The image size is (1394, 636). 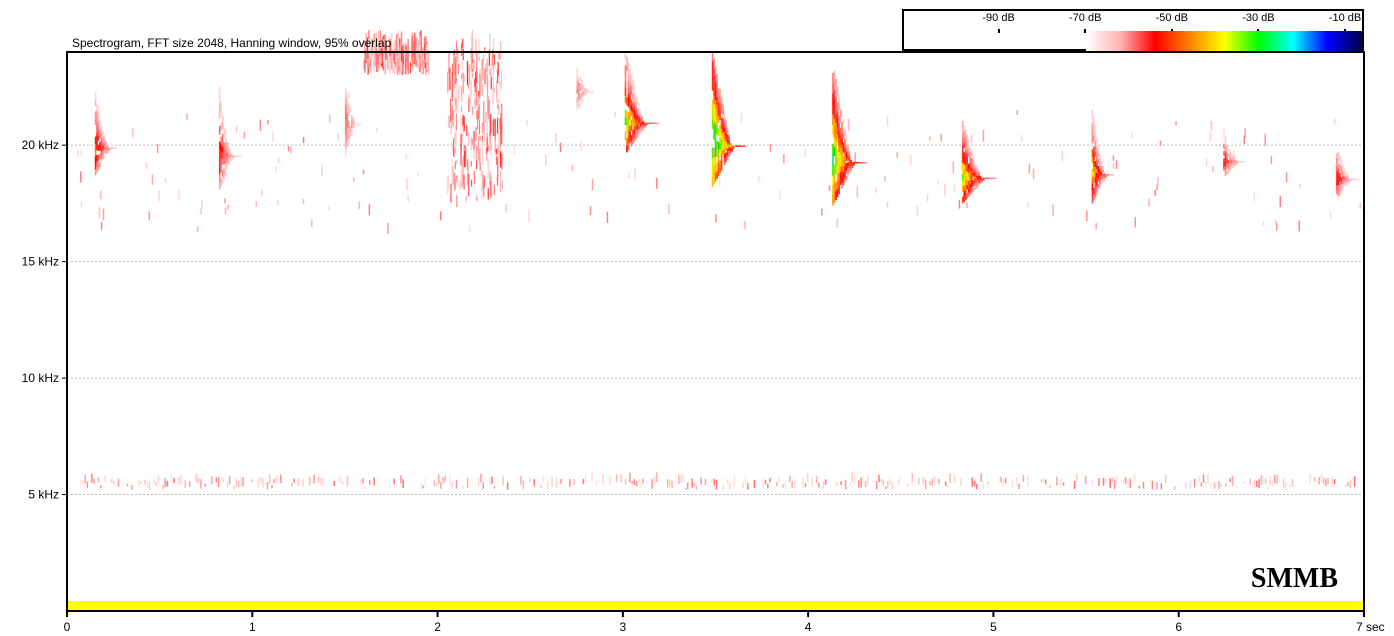 What do you see at coordinates (43, 495) in the screenshot?
I see `y-tick-label: 5 kHz` at bounding box center [43, 495].